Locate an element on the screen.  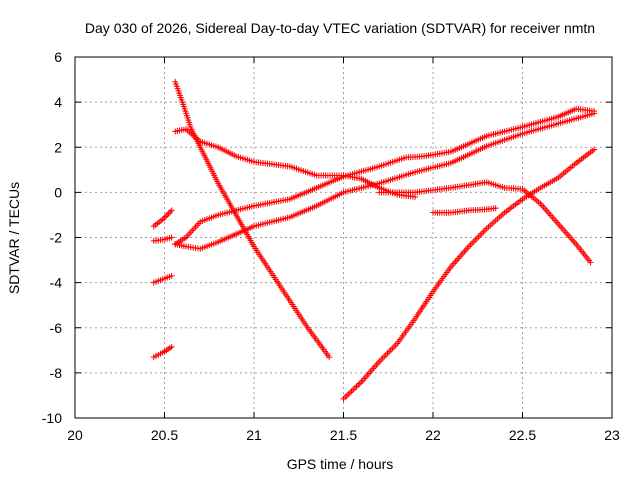
y-tick-label: -8 is located at coordinates (56, 373).